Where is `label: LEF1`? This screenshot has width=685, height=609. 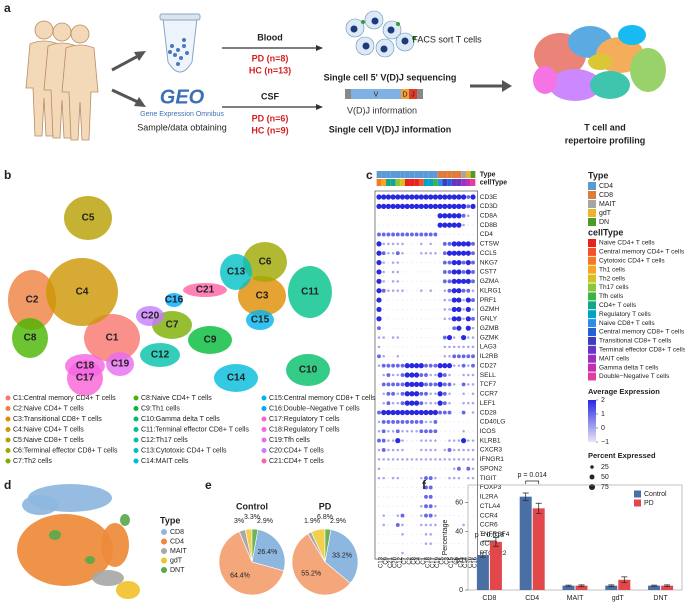 label: LEF1 is located at coordinates (488, 403).